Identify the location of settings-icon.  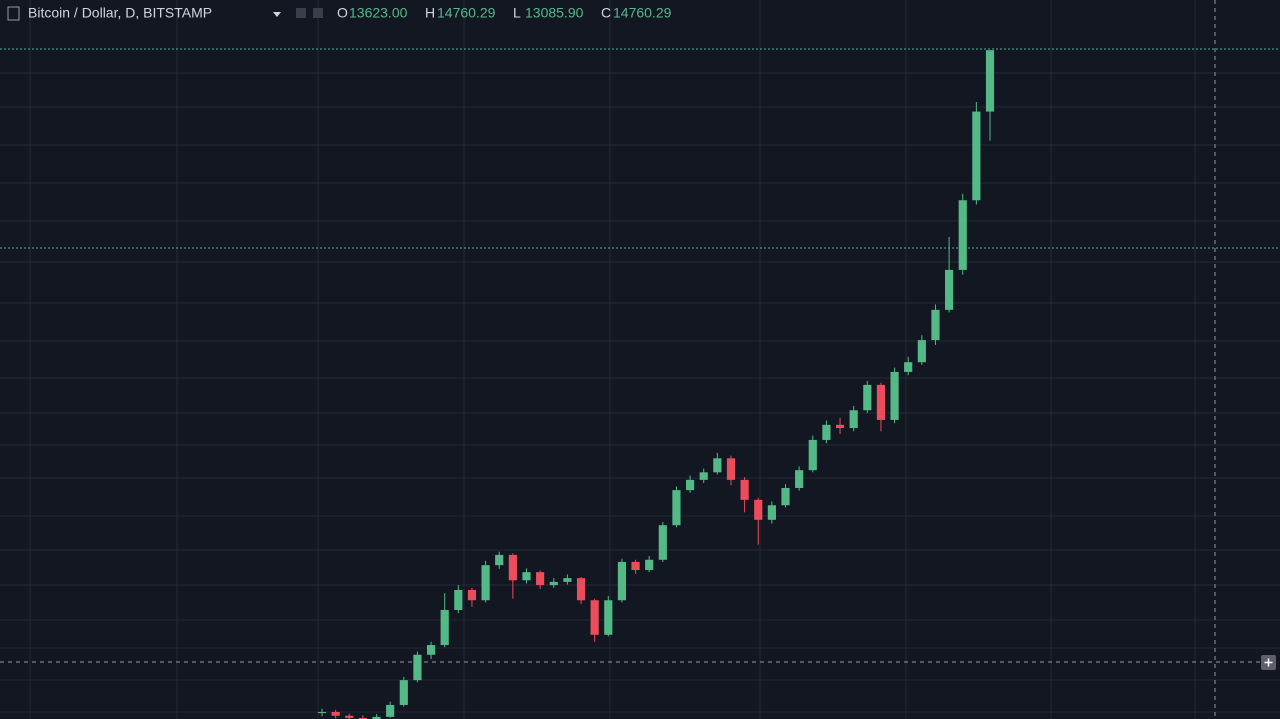
(318, 13).